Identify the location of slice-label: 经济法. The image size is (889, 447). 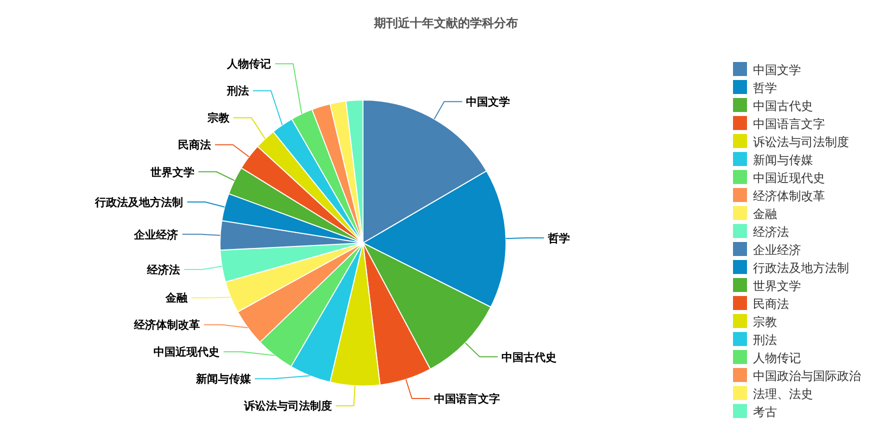
(163, 270).